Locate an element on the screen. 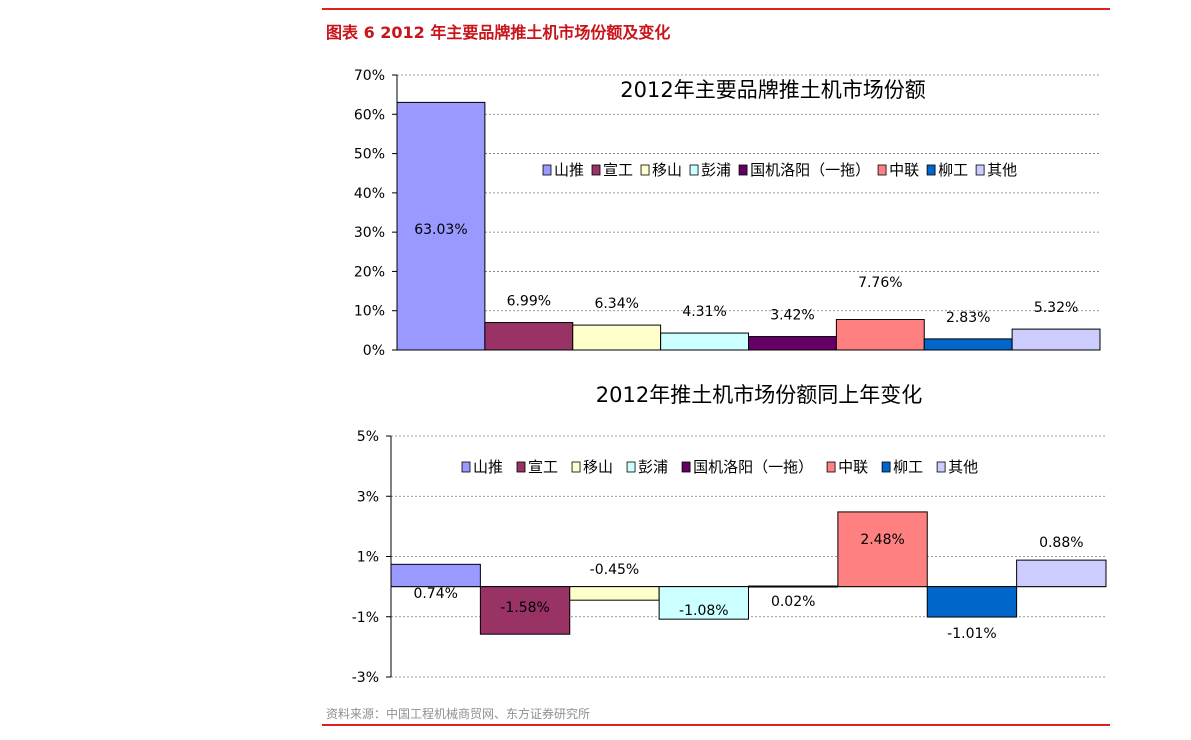 This screenshot has height=740, width=1191. data-label: 0.88% is located at coordinates (1061, 543).